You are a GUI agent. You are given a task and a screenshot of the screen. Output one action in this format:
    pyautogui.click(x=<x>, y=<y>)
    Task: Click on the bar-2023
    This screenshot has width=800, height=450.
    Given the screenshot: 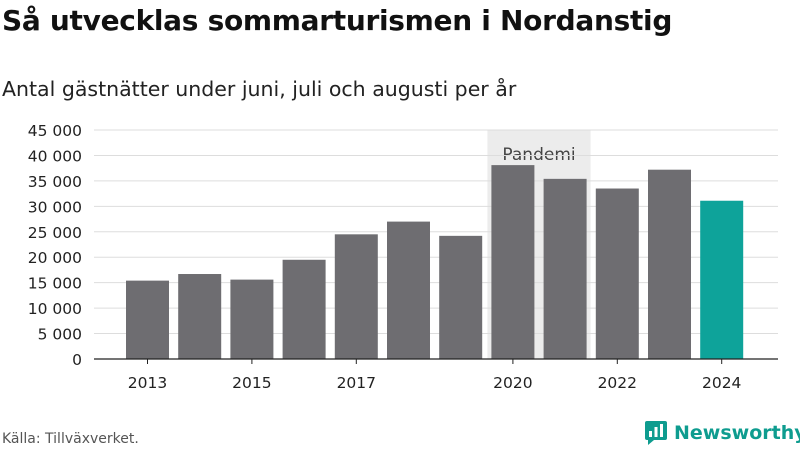 What is the action you would take?
    pyautogui.click(x=669, y=264)
    